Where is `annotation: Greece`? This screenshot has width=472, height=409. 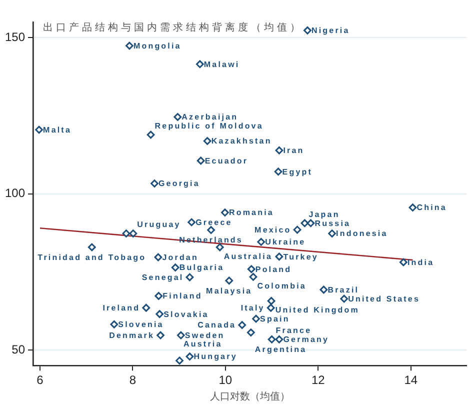
annotation: Greece is located at coordinates (214, 222).